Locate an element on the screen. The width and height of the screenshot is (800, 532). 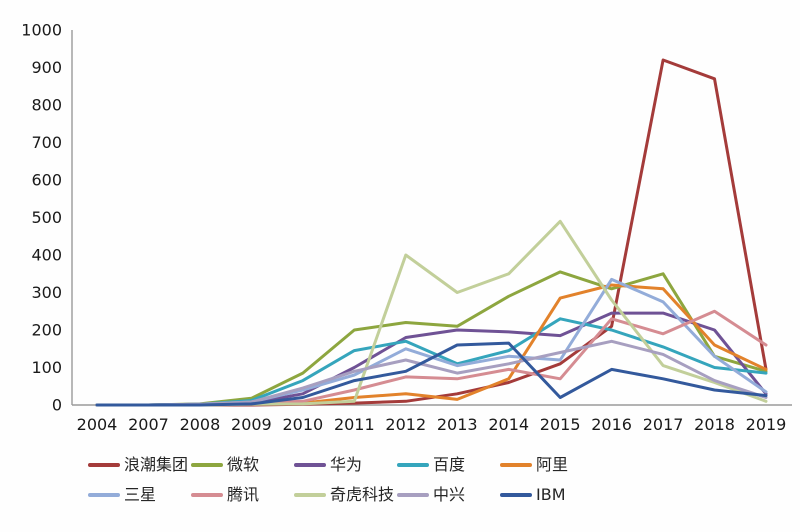
legend-item-3: 百度 is located at coordinates (448, 465).